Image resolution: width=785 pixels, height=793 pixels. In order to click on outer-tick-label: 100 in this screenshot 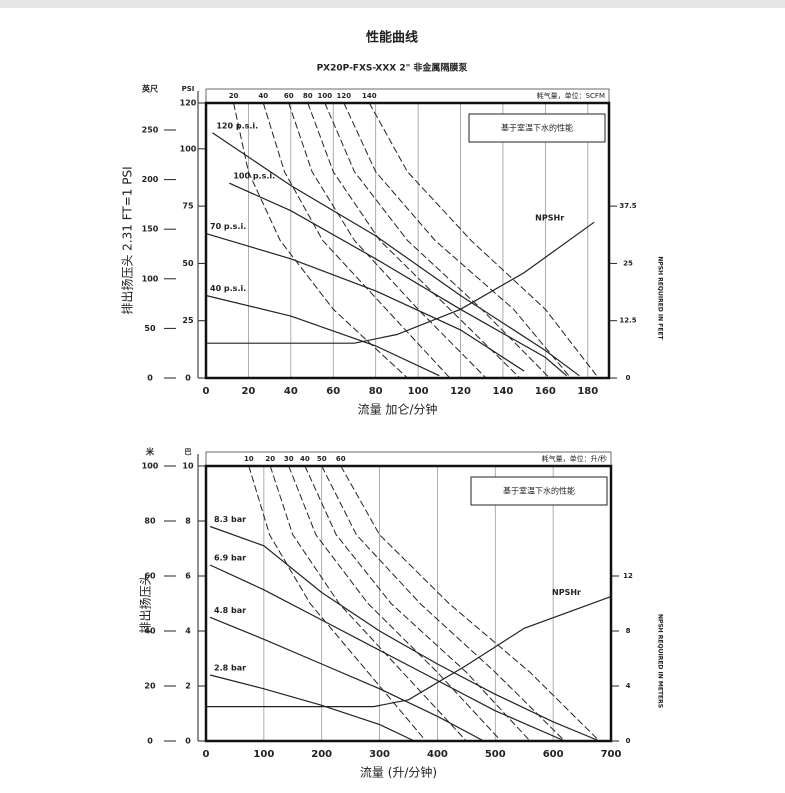, I will do `click(150, 466)`.